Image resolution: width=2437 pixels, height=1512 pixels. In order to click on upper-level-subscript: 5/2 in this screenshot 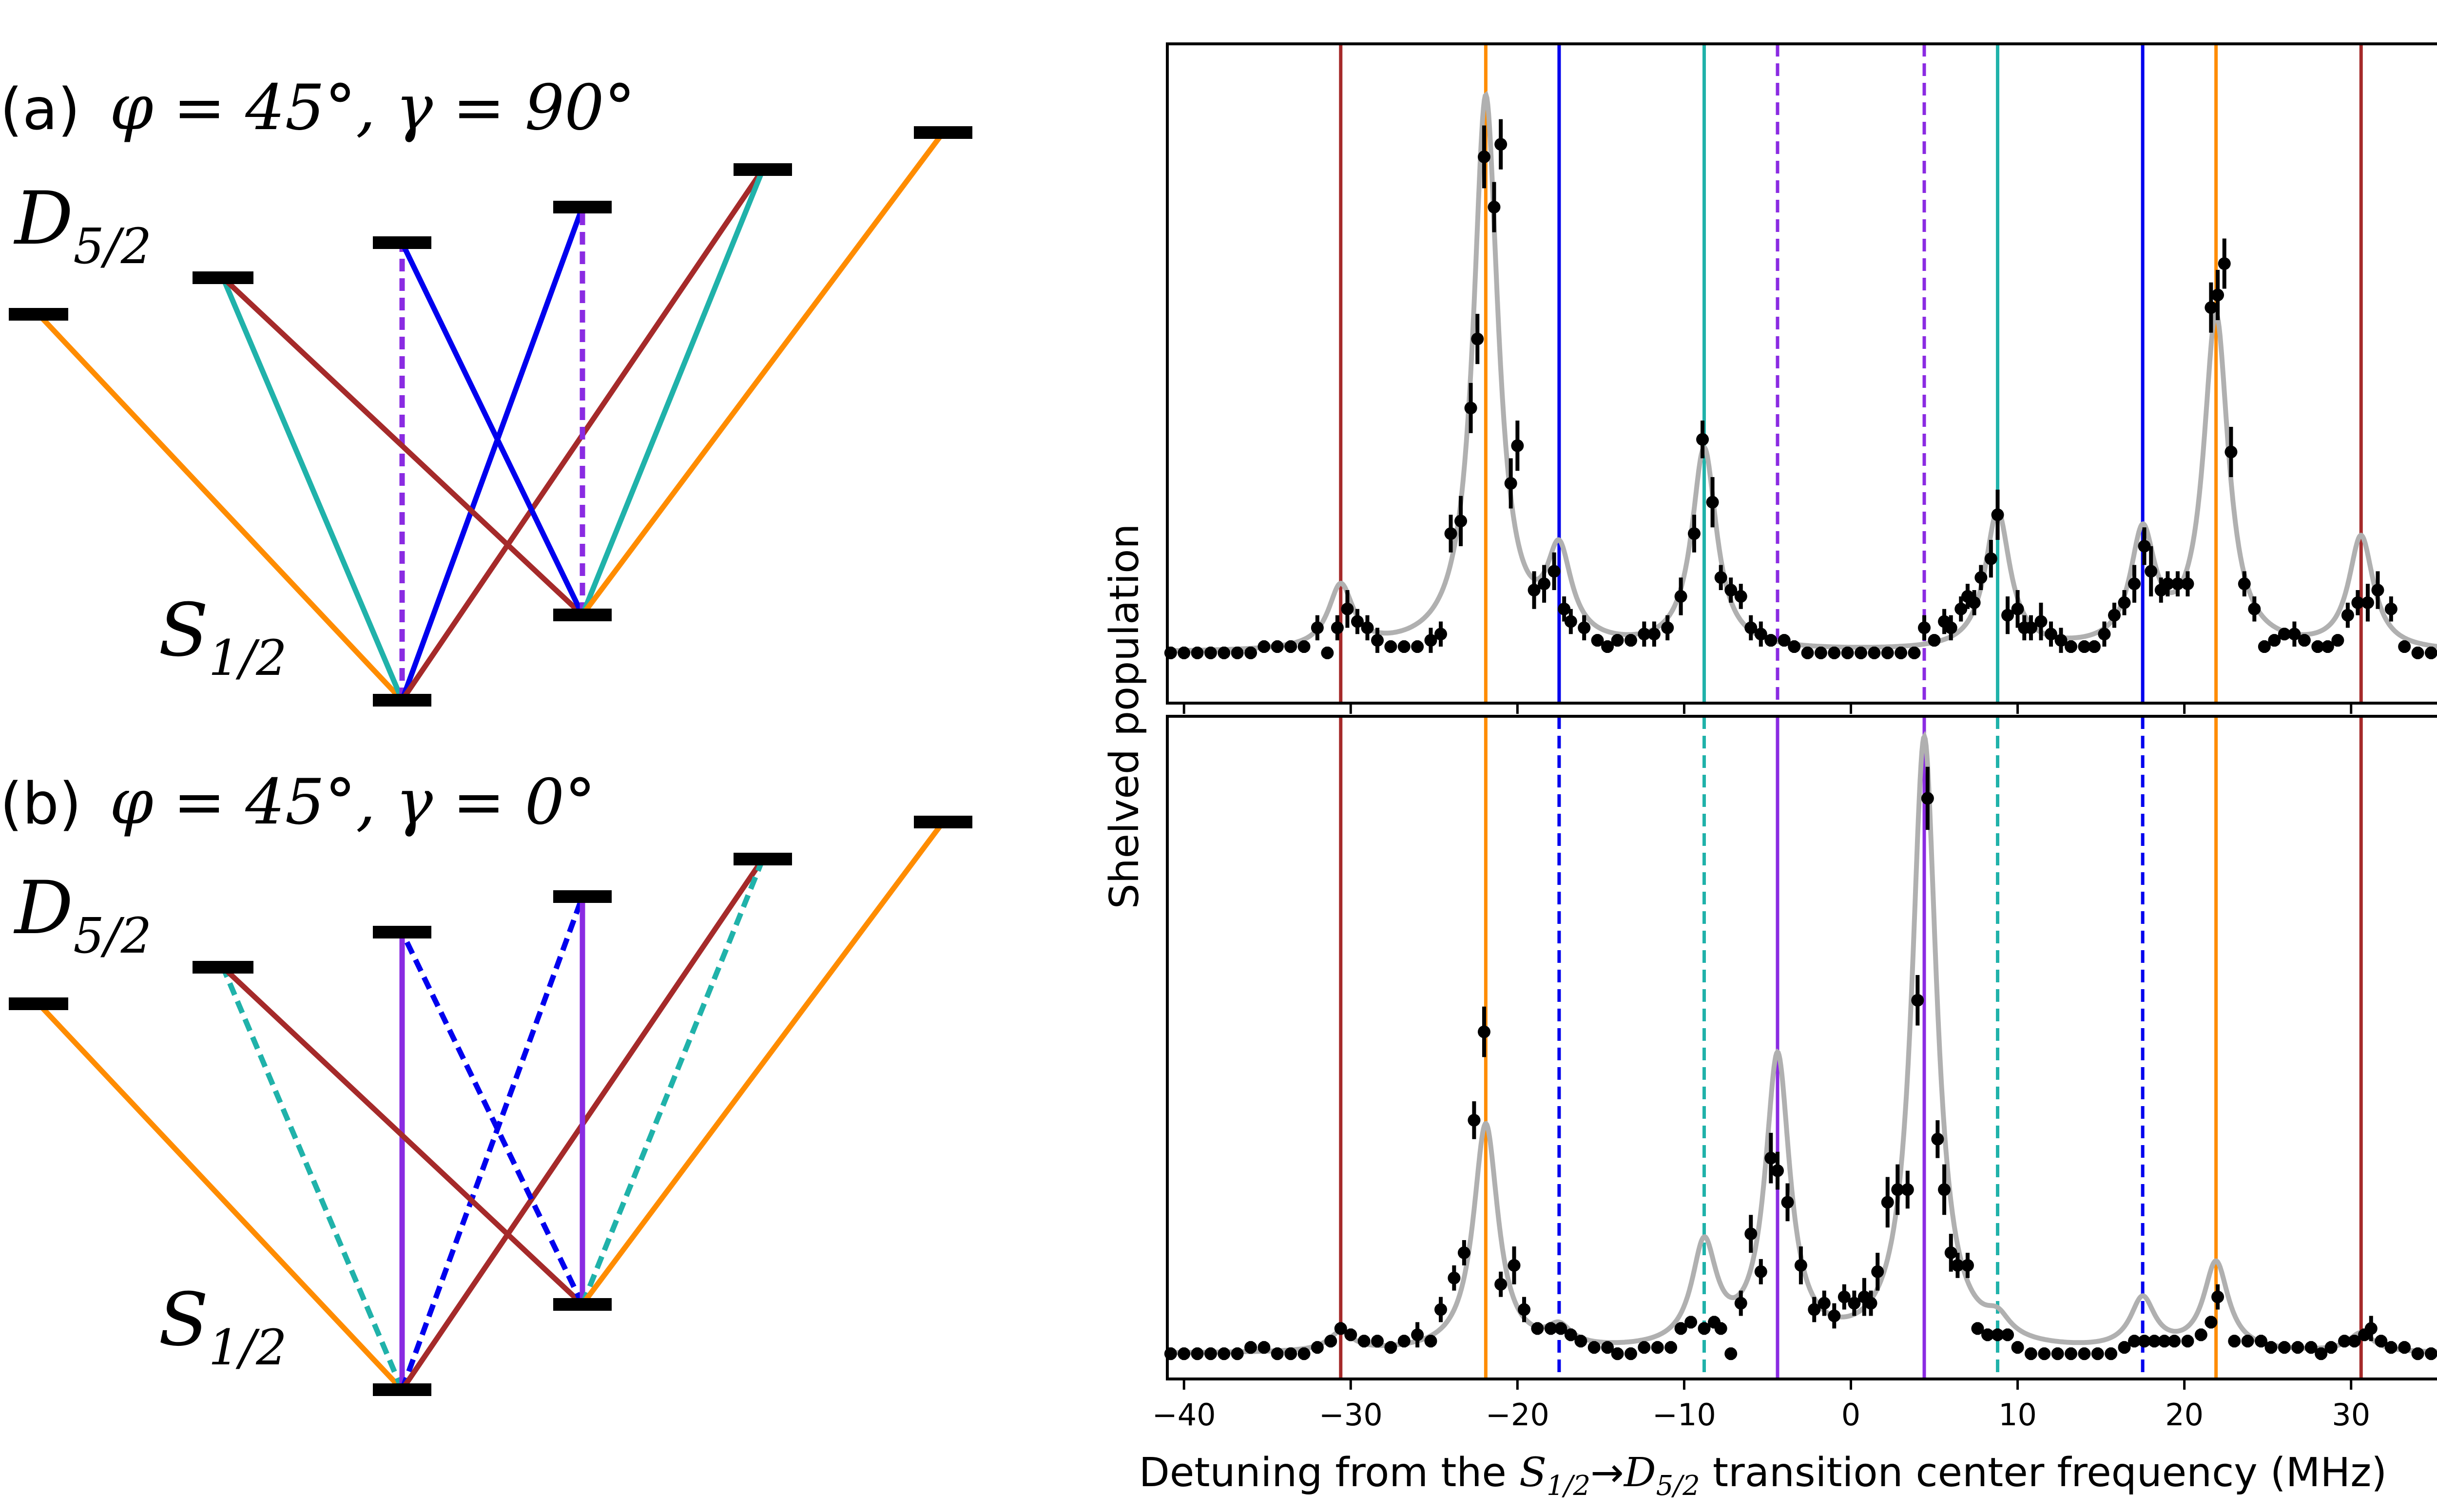, I will do `click(113, 935)`.